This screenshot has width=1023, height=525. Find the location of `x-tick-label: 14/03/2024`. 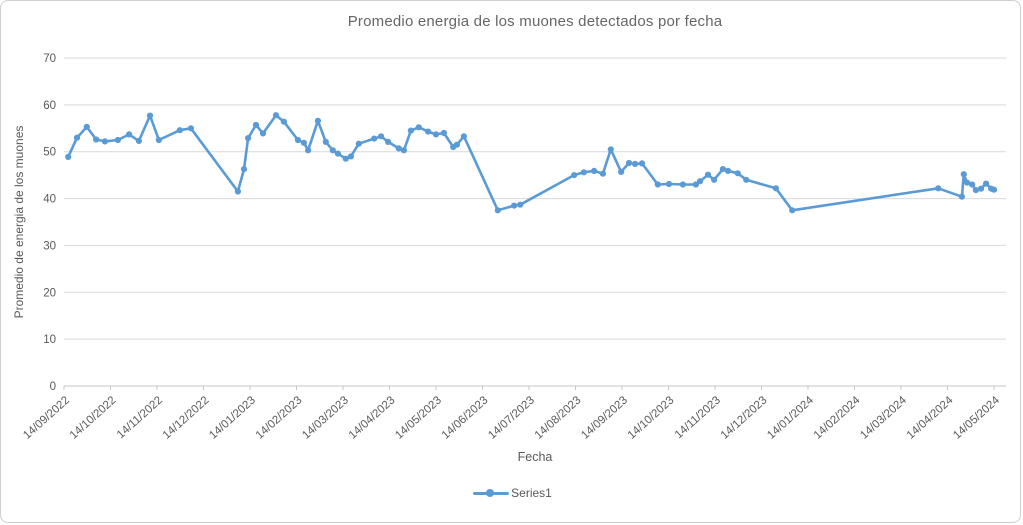

x-tick-label: 14/03/2024 is located at coordinates (883, 418).